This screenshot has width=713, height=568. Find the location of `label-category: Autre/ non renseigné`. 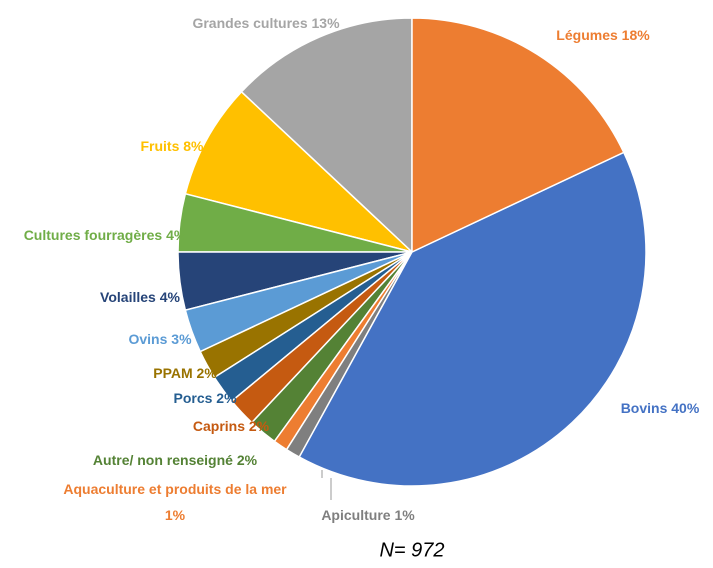

label-category: Autre/ non renseigné is located at coordinates (162, 460).